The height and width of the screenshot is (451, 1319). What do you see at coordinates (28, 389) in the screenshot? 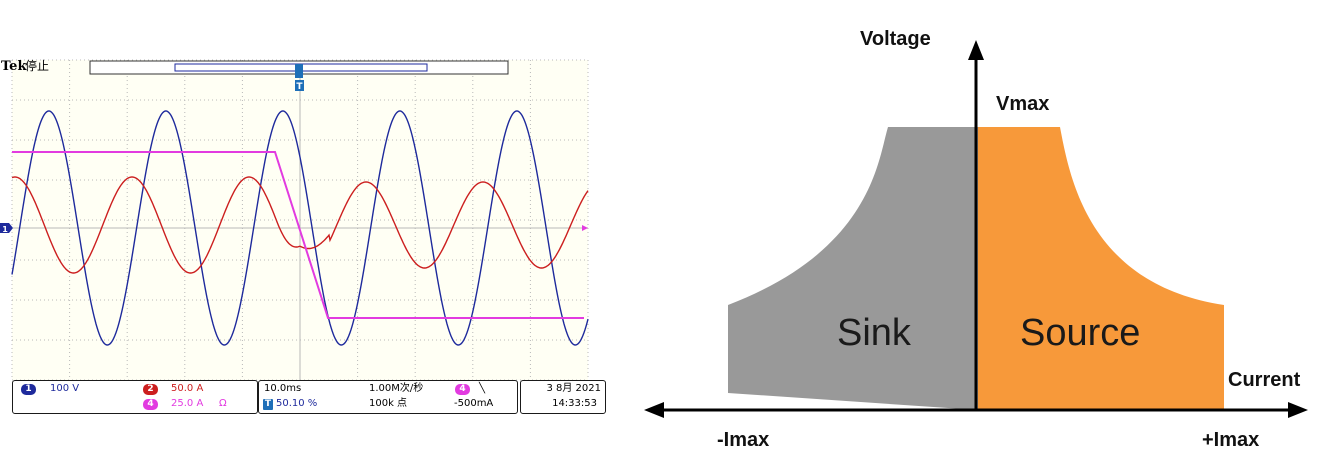
I see `ch1-badge: 1` at bounding box center [28, 389].